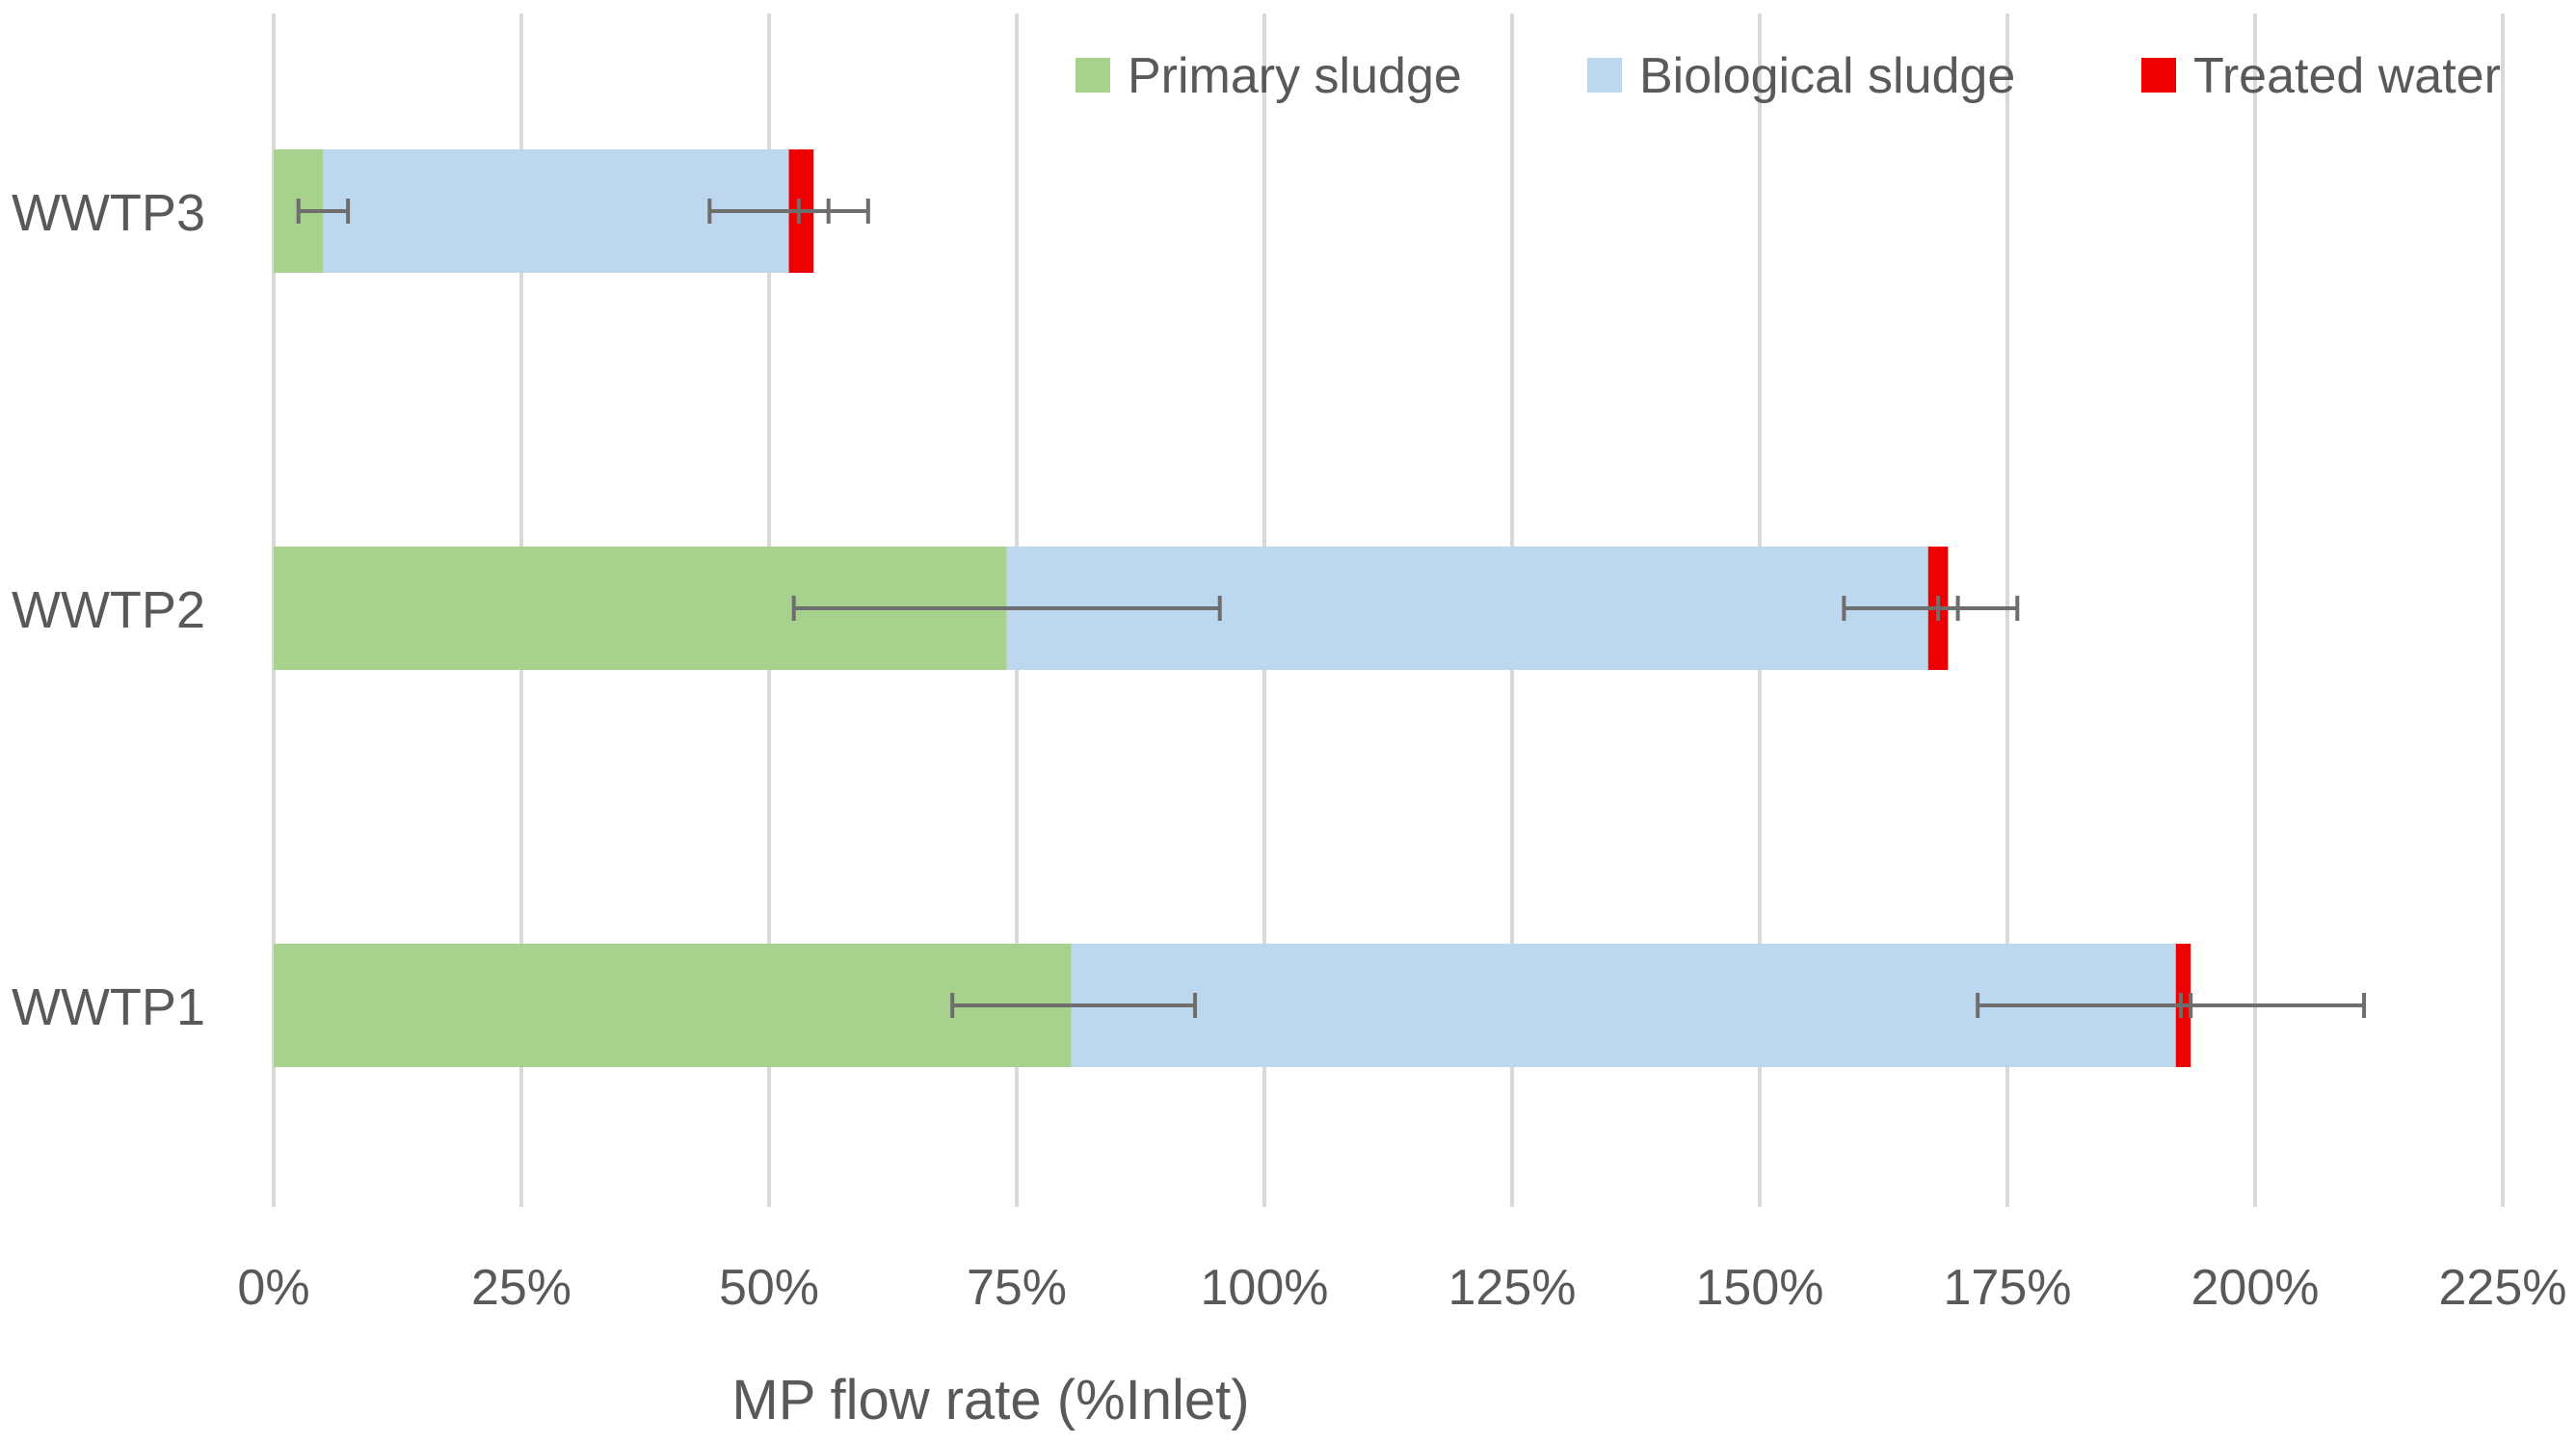 The width and height of the screenshot is (2576, 1444). I want to click on x-axis-title: MP flow rate (%Inlet), so click(990, 1400).